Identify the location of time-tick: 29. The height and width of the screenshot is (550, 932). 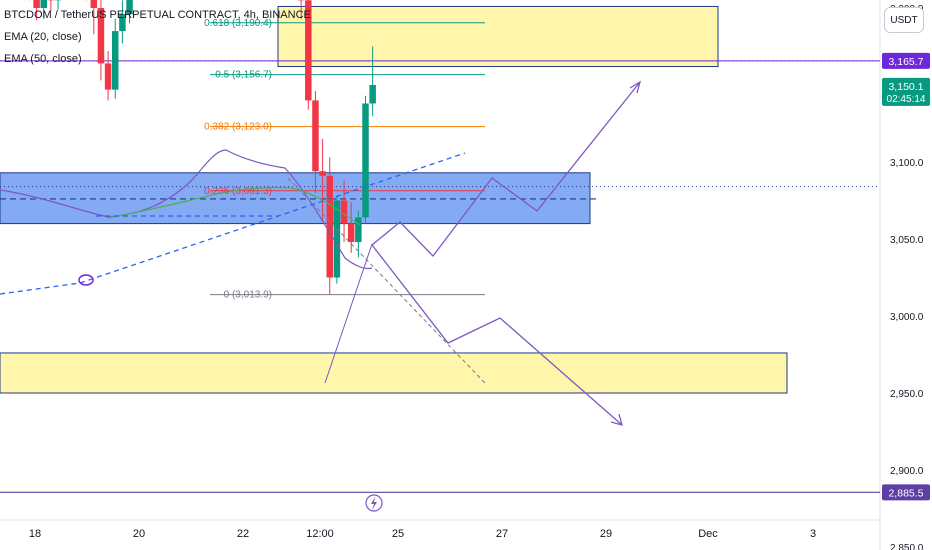
(606, 534).